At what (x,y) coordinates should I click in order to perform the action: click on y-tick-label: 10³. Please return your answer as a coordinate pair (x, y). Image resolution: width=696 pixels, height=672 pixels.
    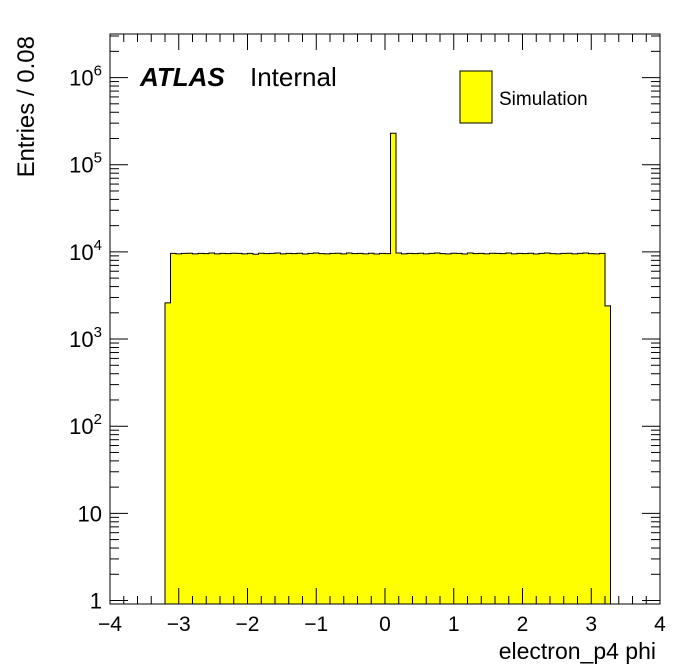
    Looking at the image, I should click on (85, 338).